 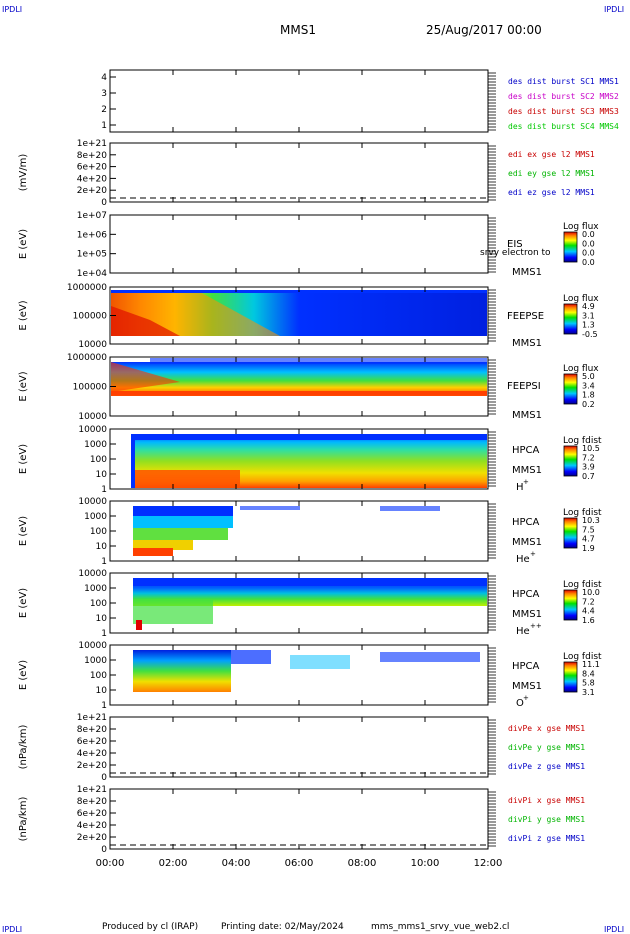 I want to click on species-label: H, so click(x=520, y=487).